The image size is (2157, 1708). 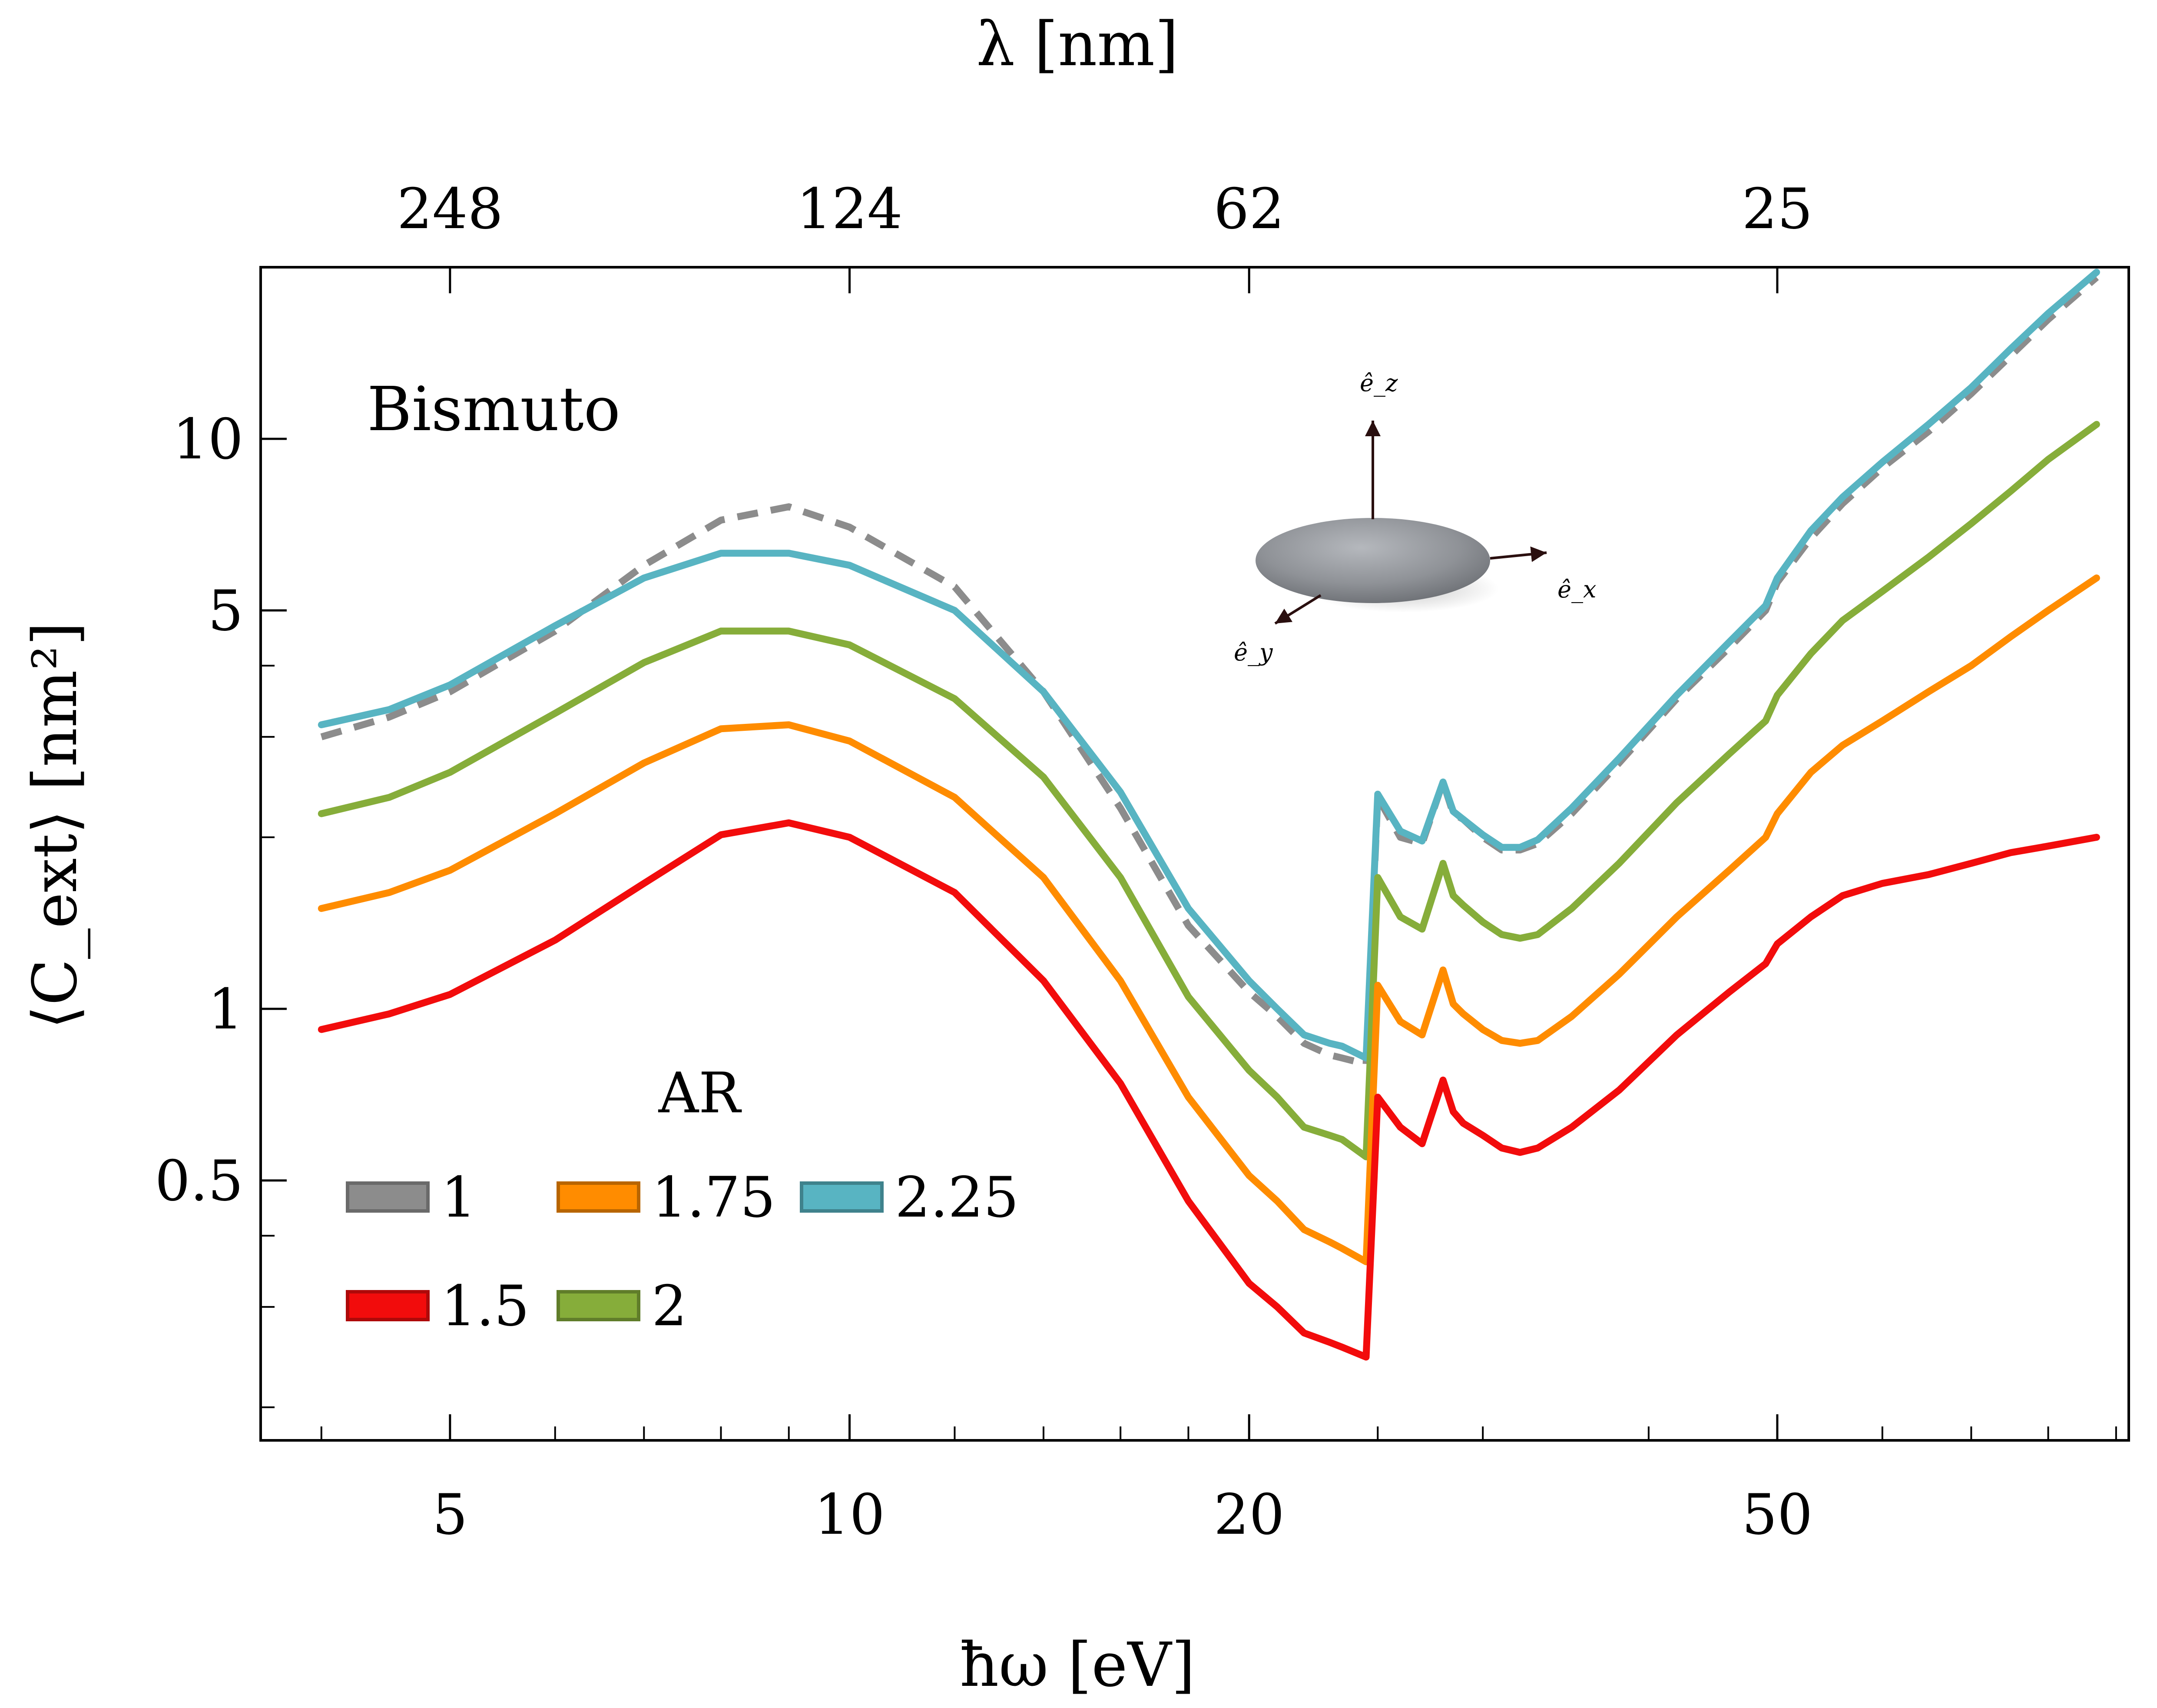 What do you see at coordinates (1373, 560) in the screenshot?
I see `ellipsoid-particle` at bounding box center [1373, 560].